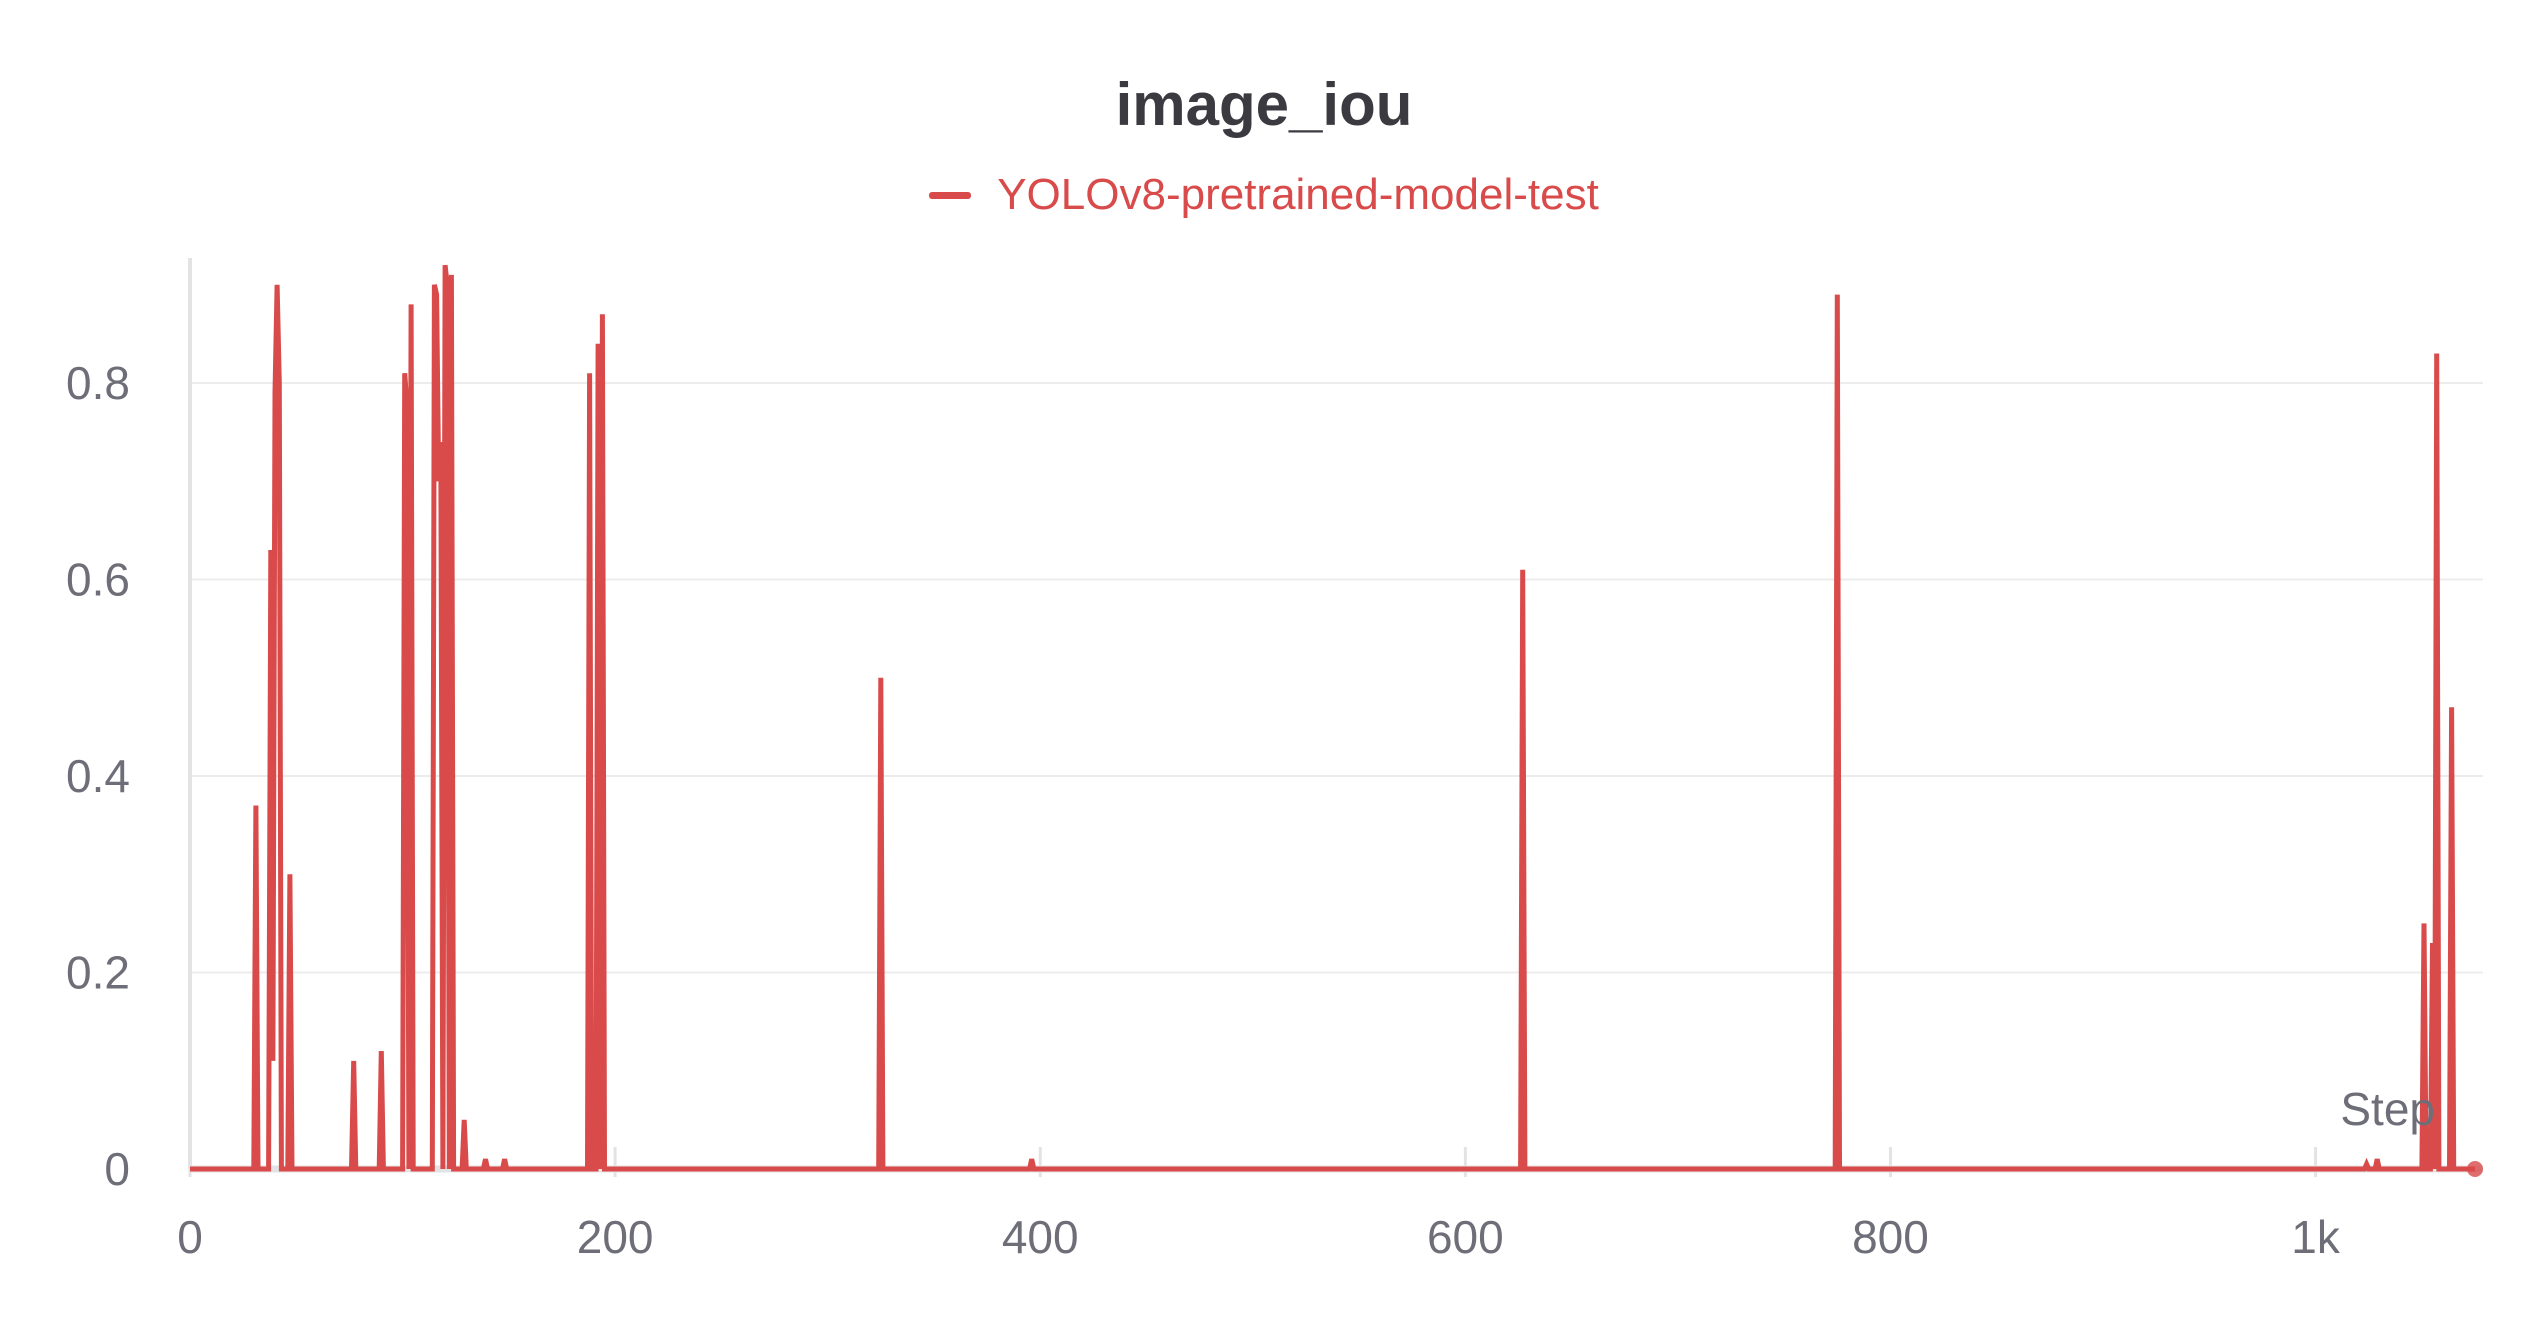 The image size is (2528, 1328). I want to click on y-tick-label: 0.2, so click(98, 973).